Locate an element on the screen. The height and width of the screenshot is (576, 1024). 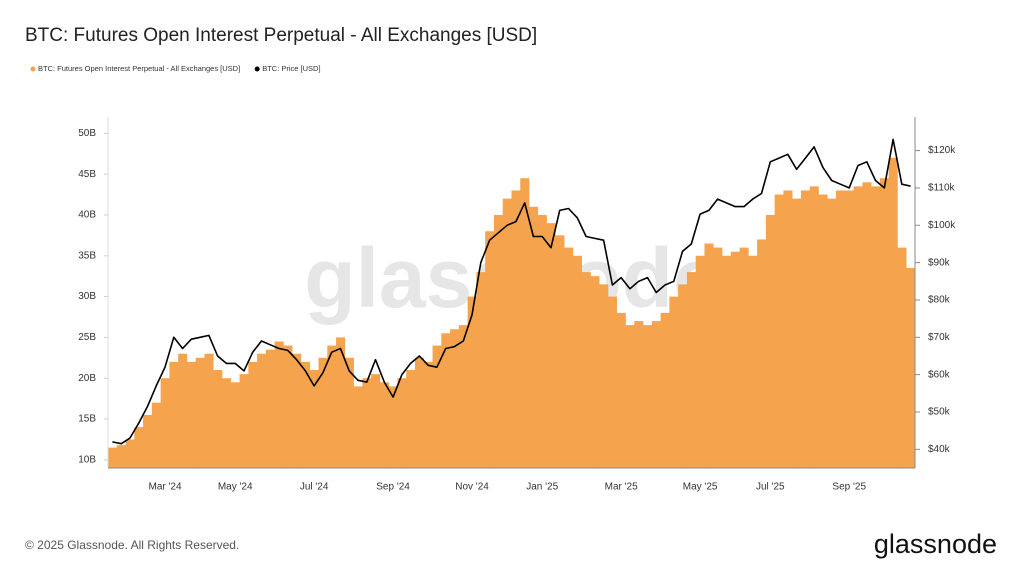
legend-label: BTC: Price [USD] is located at coordinates (291, 68).